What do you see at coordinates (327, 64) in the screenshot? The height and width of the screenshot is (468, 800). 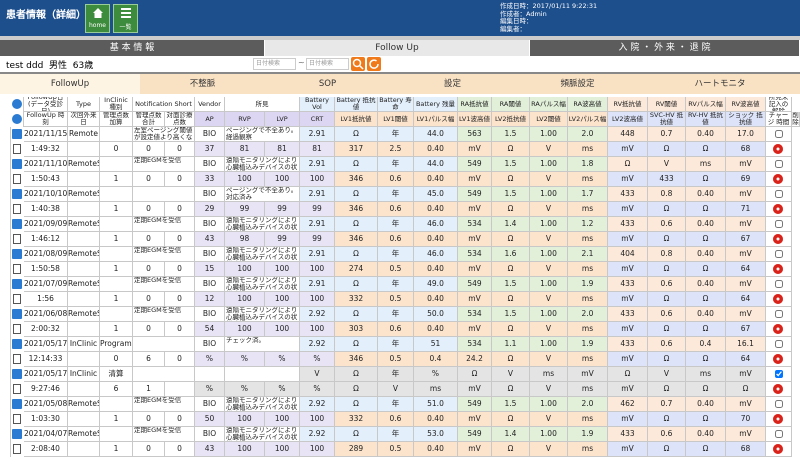 I see `date-to: 日付検索` at bounding box center [327, 64].